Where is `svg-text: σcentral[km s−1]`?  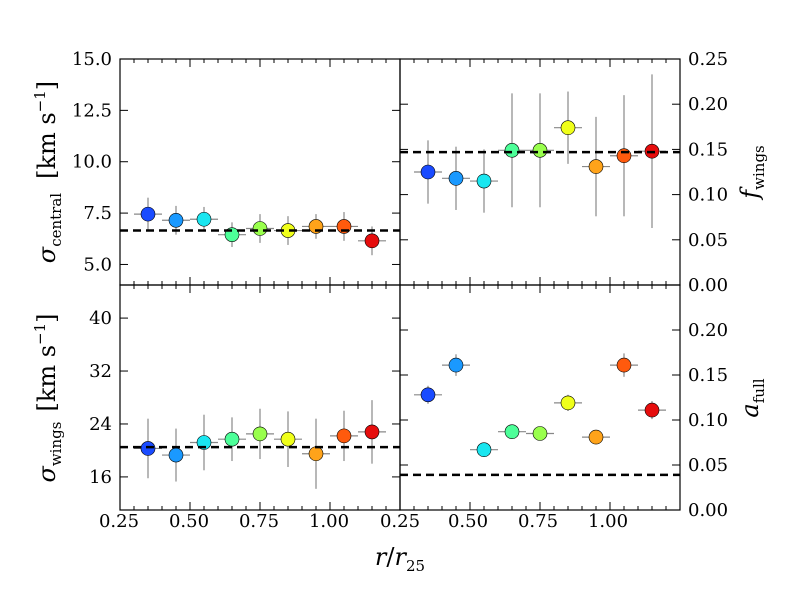
svg-text: σcentral[km s−1] is located at coordinates (48, 172).